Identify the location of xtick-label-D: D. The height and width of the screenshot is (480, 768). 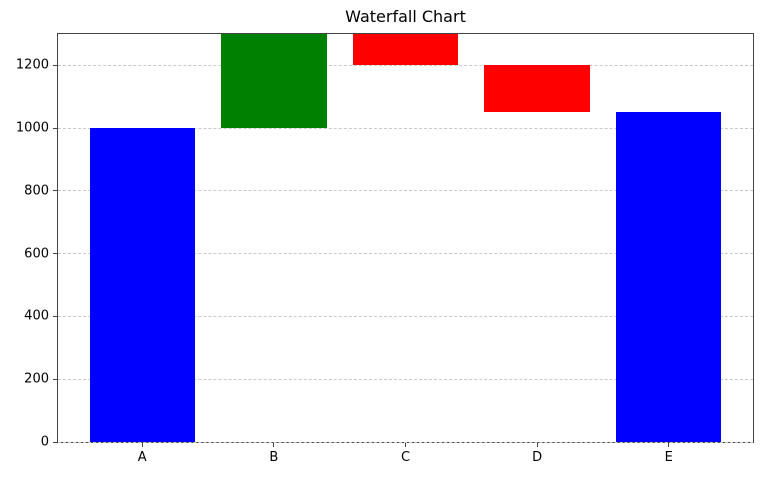
(537, 457).